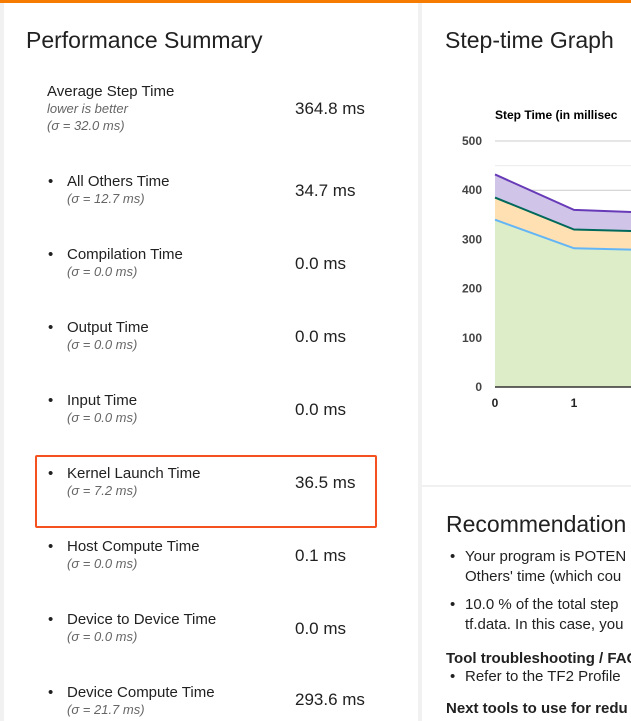  I want to click on troubleshooting-link: Refer to the TF2 Profile, so click(543, 676).